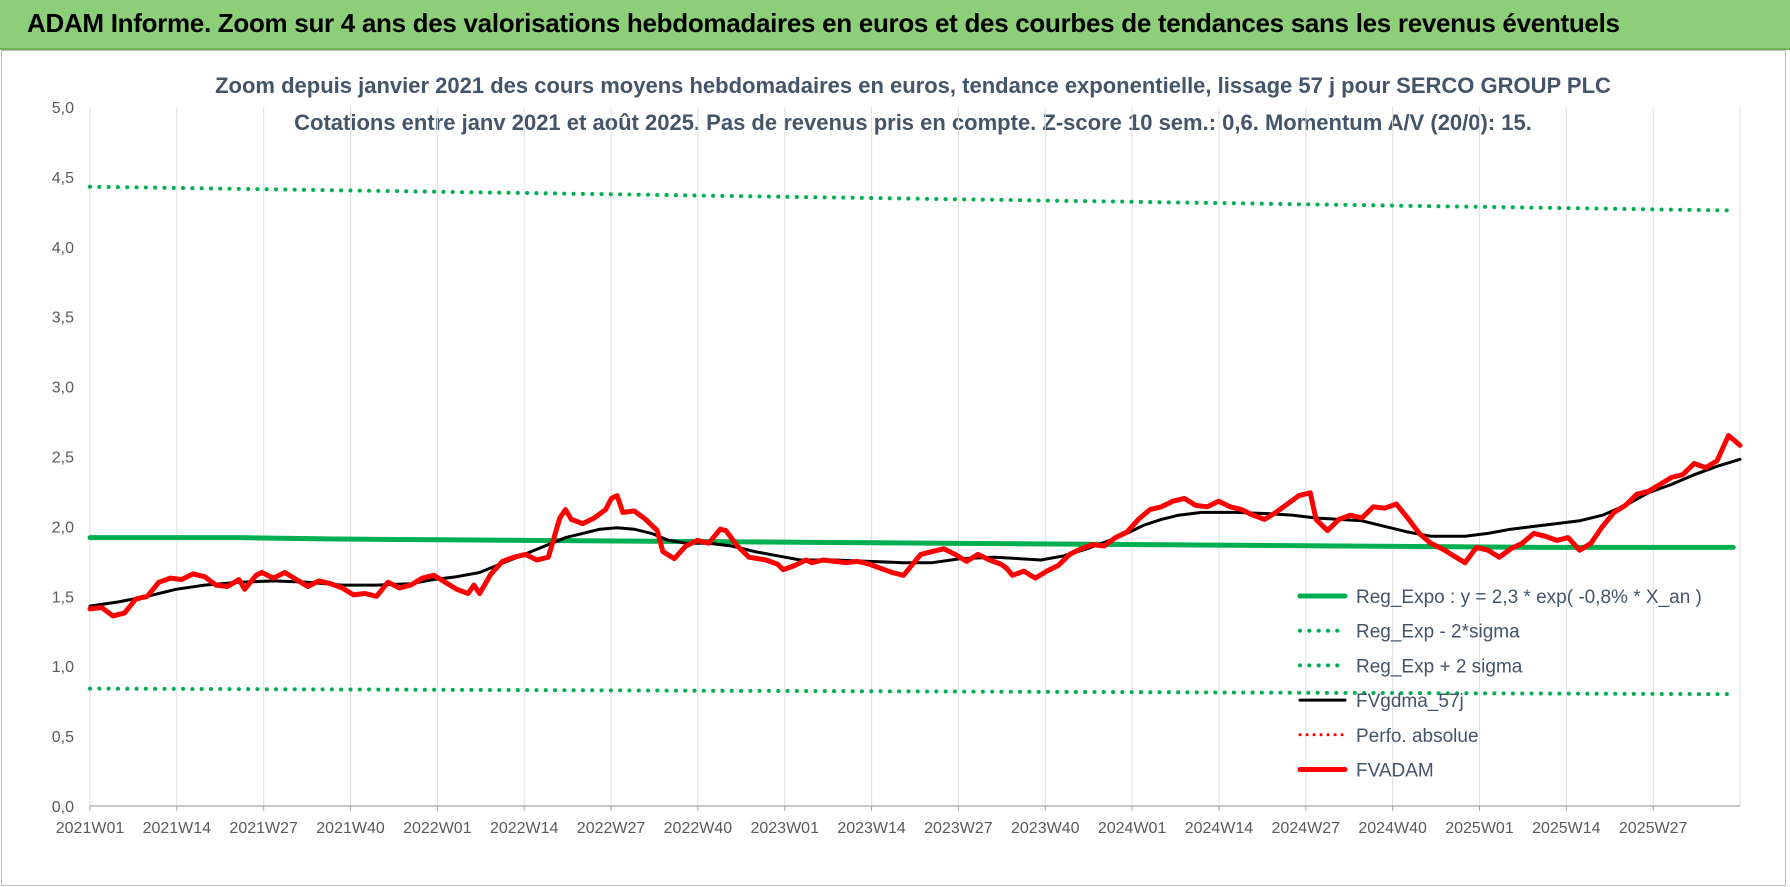 This screenshot has height=887, width=1790. I want to click on x-tick-label: 2023W40, so click(1045, 828).